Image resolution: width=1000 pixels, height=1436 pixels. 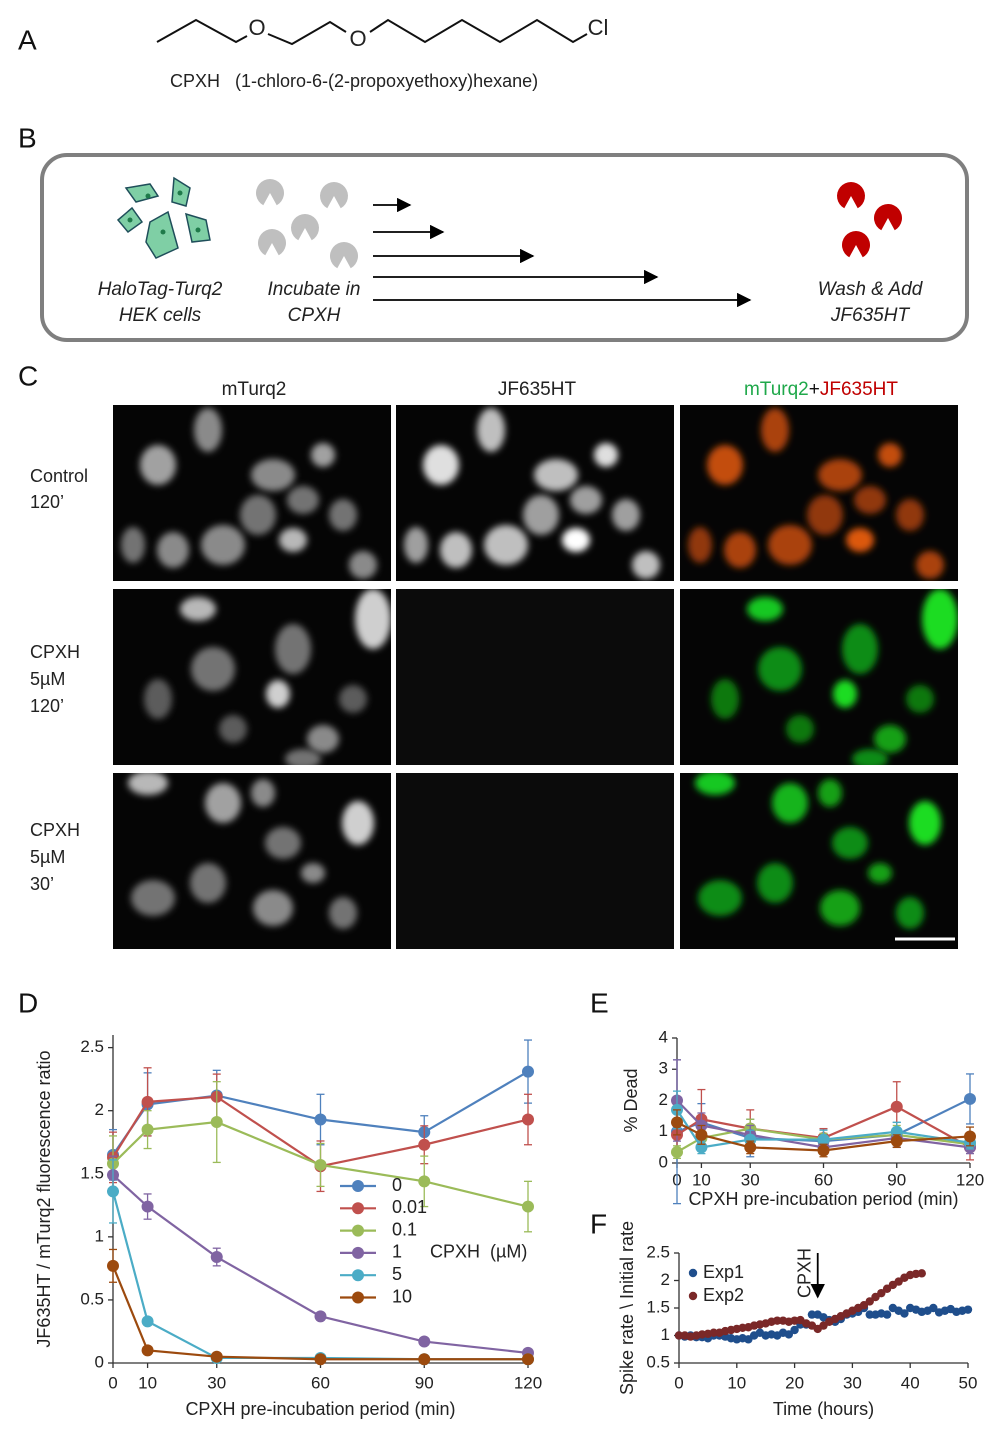 What do you see at coordinates (663, 1099) in the screenshot?
I see `y-tick-label: 2` at bounding box center [663, 1099].